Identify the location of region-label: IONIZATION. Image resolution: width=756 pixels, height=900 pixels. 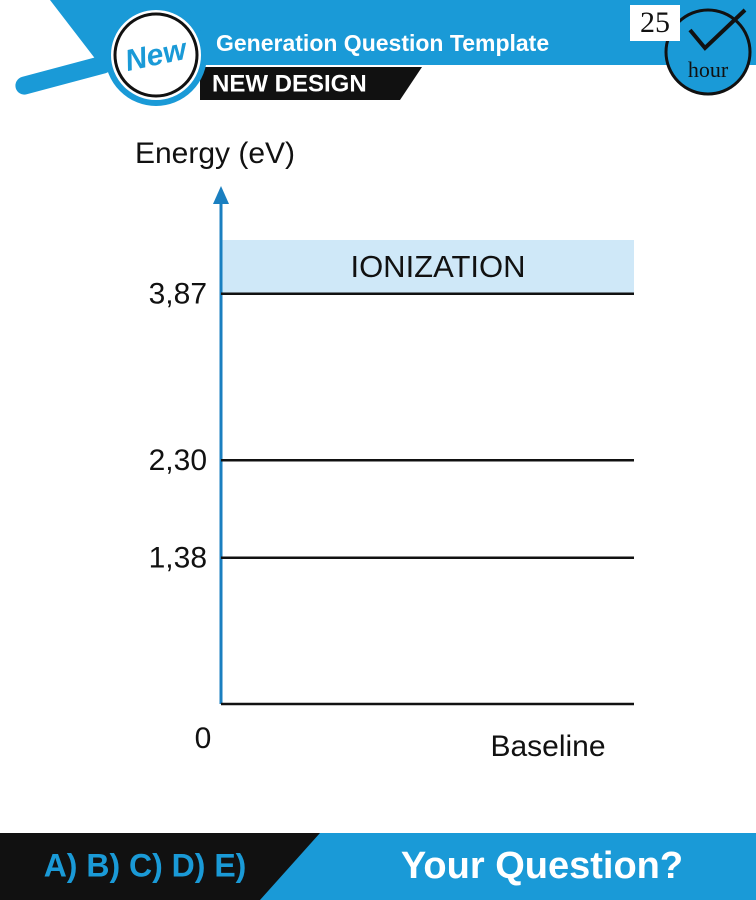
(437, 266).